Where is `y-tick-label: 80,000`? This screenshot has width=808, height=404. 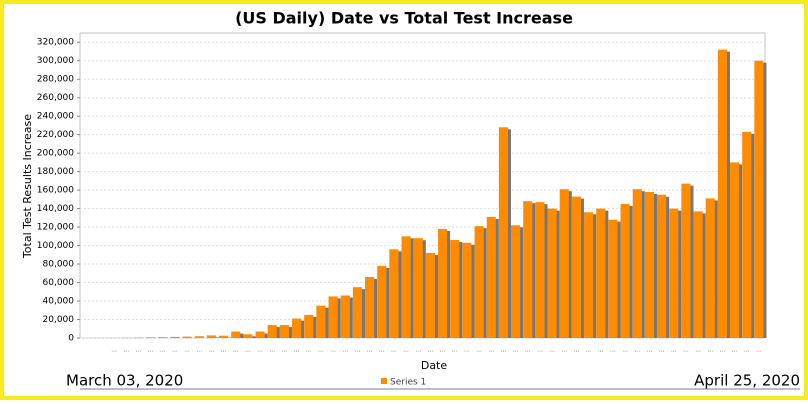 y-tick-label: 80,000 is located at coordinates (59, 265).